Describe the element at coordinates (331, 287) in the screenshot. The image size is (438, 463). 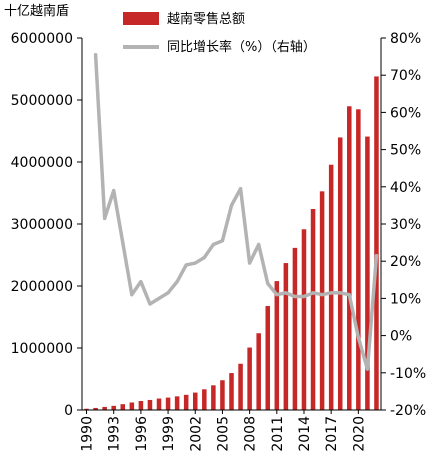
I see `bar-2017` at that location.